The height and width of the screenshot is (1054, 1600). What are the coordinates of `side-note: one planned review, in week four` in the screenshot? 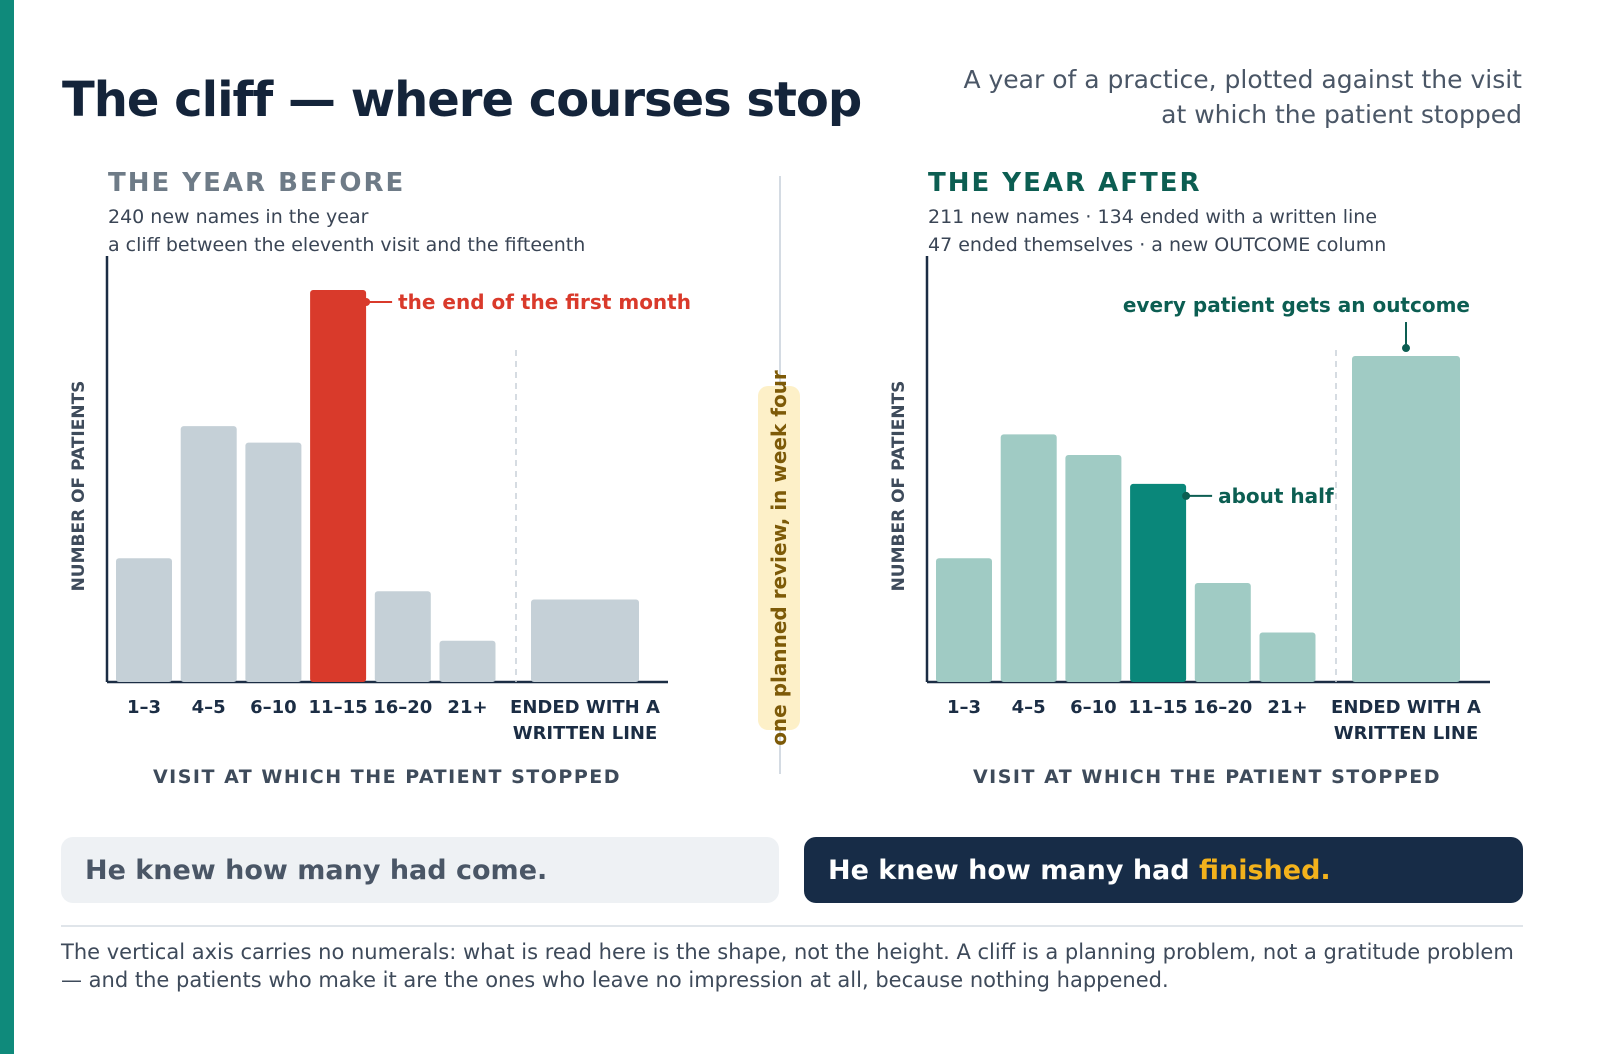 It's located at (779, 558).